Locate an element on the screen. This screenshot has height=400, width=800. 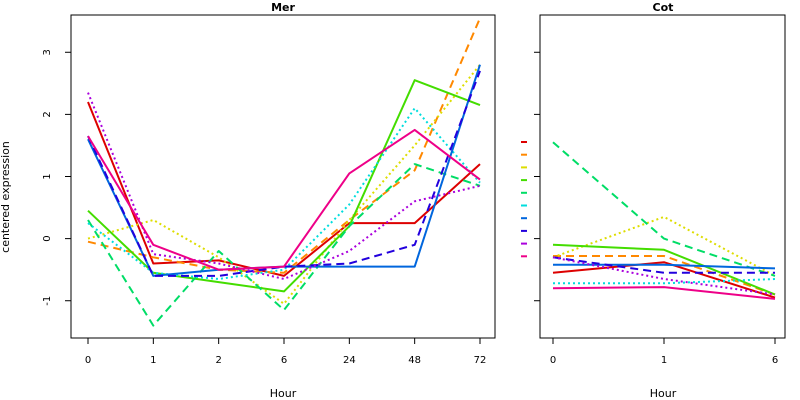
series-lines-cot is located at coordinates (664, 220).